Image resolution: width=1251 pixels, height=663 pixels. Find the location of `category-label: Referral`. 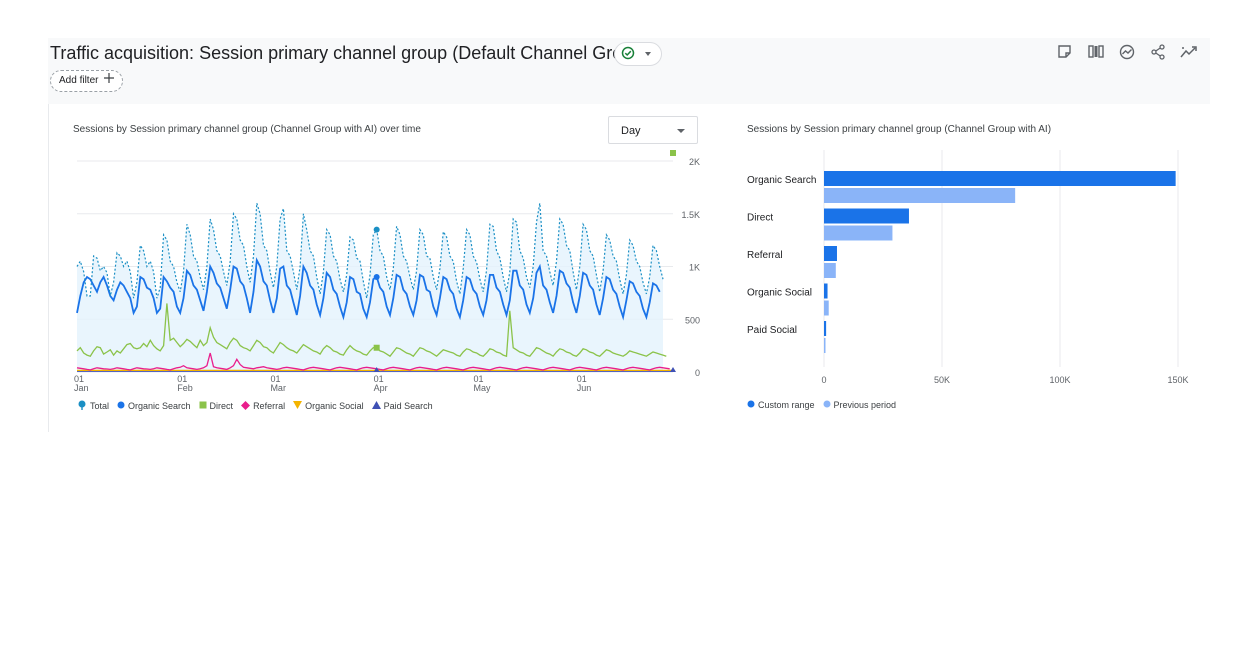

category-label: Referral is located at coordinates (765, 255).